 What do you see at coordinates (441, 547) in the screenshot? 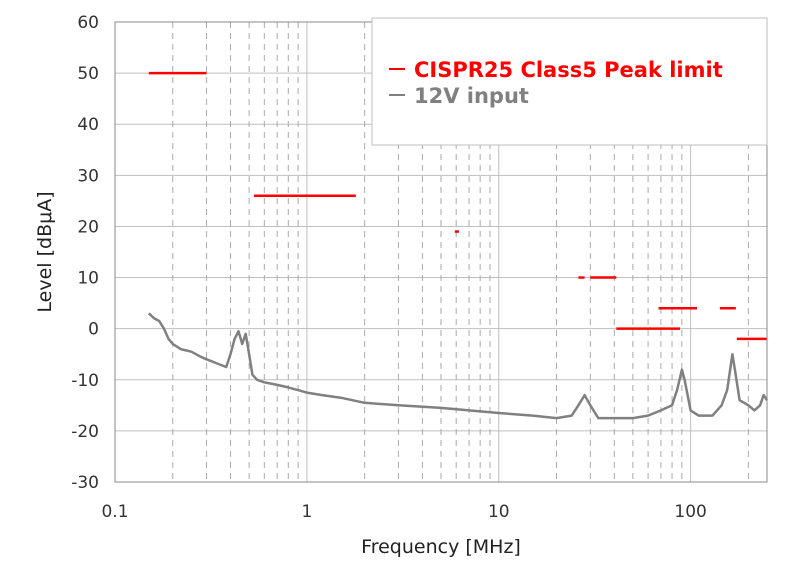
I see `x-axis-title: Frequency [MHz]` at bounding box center [441, 547].